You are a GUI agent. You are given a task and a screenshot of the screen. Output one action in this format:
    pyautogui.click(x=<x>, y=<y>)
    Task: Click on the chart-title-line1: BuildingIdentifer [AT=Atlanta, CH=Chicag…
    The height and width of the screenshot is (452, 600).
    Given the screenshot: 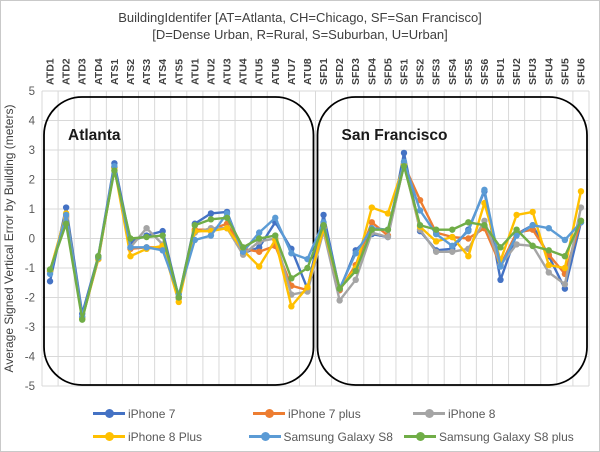 What is the action you would take?
    pyautogui.click(x=300, y=17)
    